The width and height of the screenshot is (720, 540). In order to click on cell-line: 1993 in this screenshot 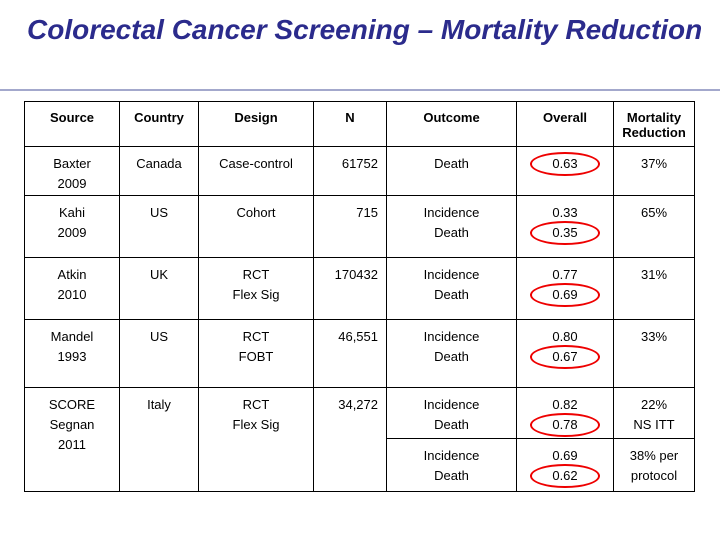, I will do `click(72, 357)`.